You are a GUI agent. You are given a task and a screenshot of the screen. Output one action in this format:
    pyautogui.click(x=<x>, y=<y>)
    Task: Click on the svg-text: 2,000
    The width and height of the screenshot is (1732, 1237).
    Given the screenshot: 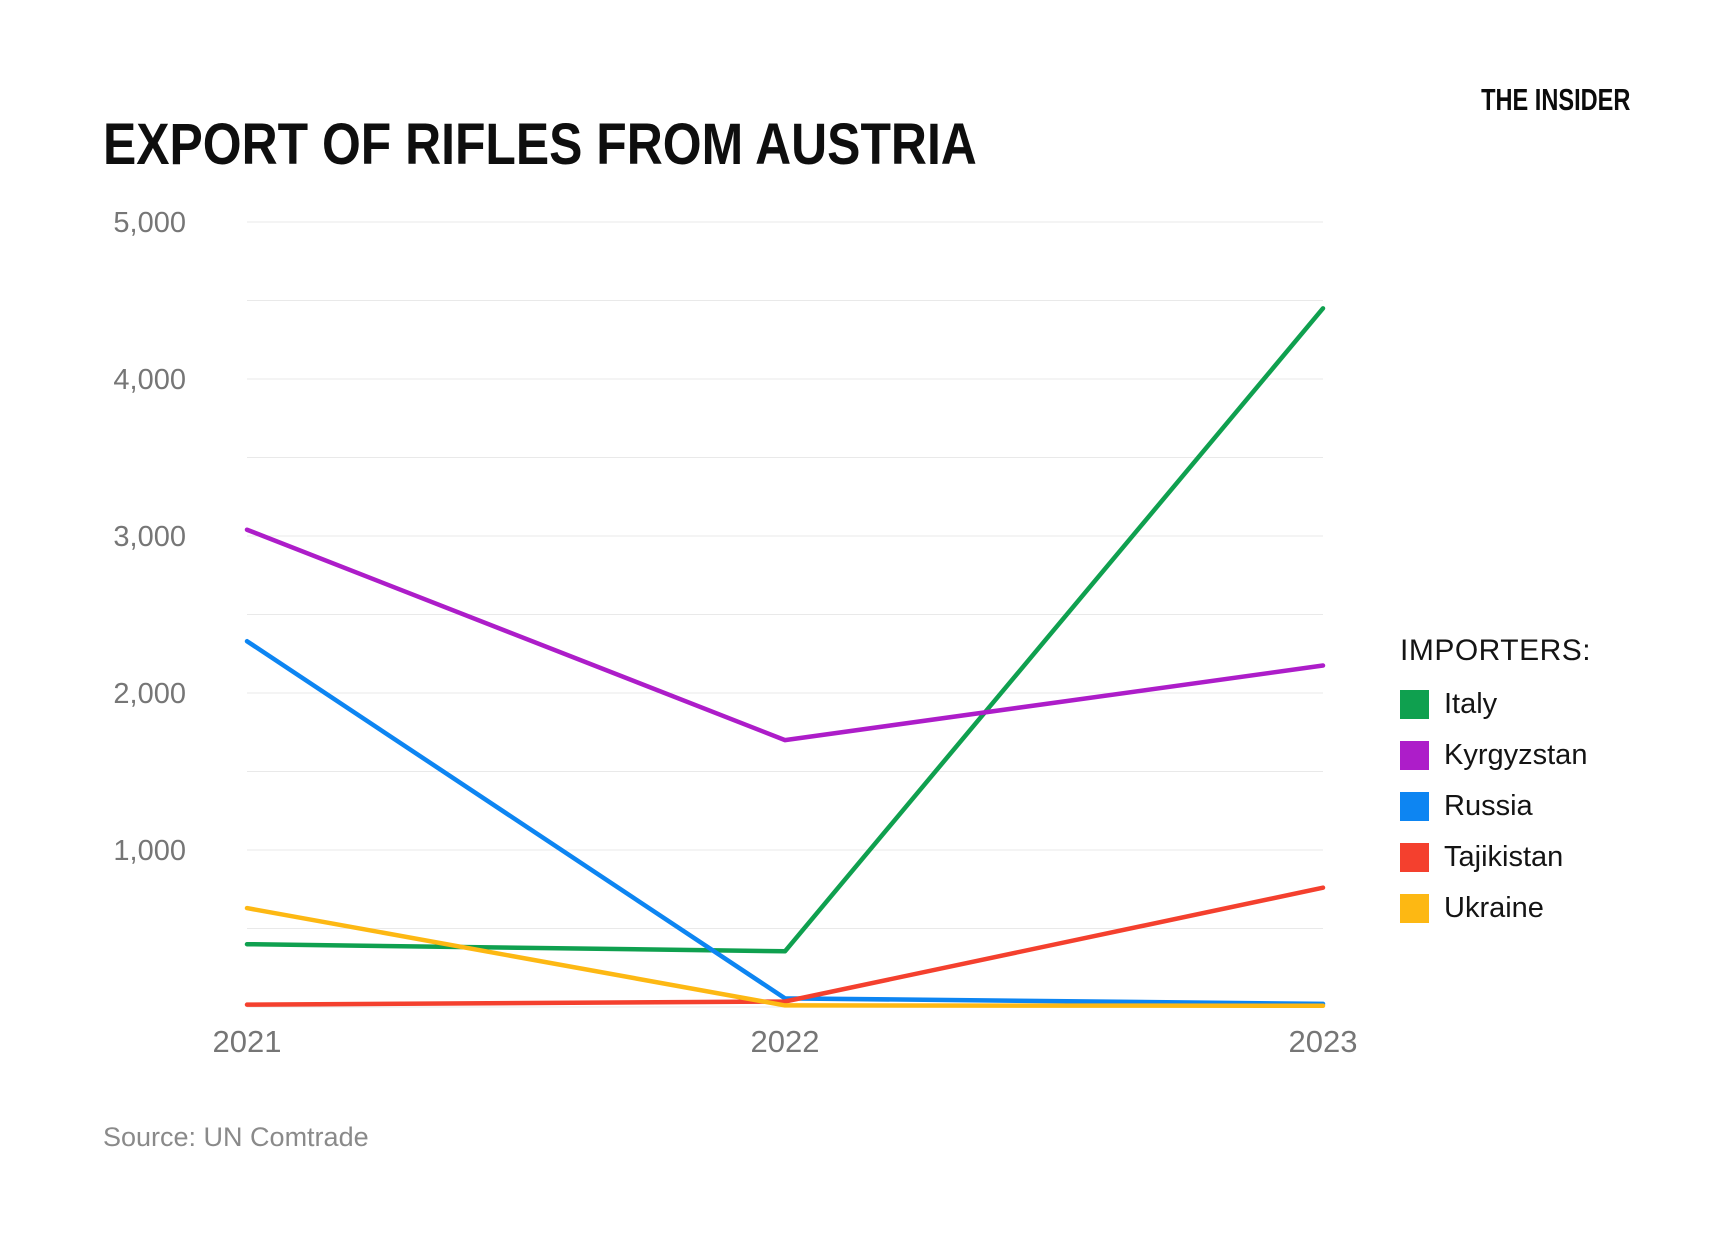 What is the action you would take?
    pyautogui.click(x=149, y=694)
    